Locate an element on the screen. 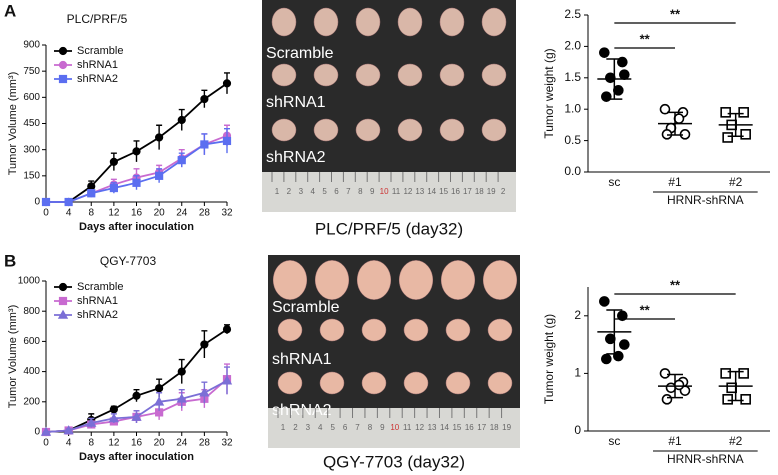 This screenshot has width=778, height=475. tick-label: 800 is located at coordinates (31, 311).